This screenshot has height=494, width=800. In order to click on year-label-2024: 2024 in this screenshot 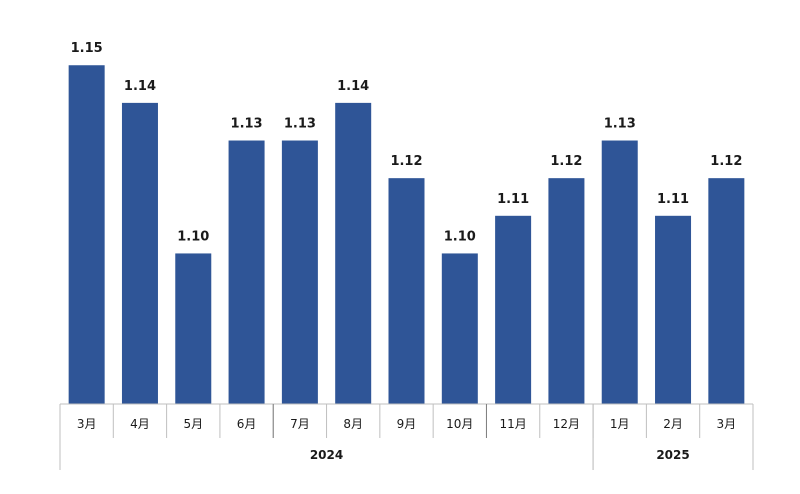, I will do `click(326, 455)`.